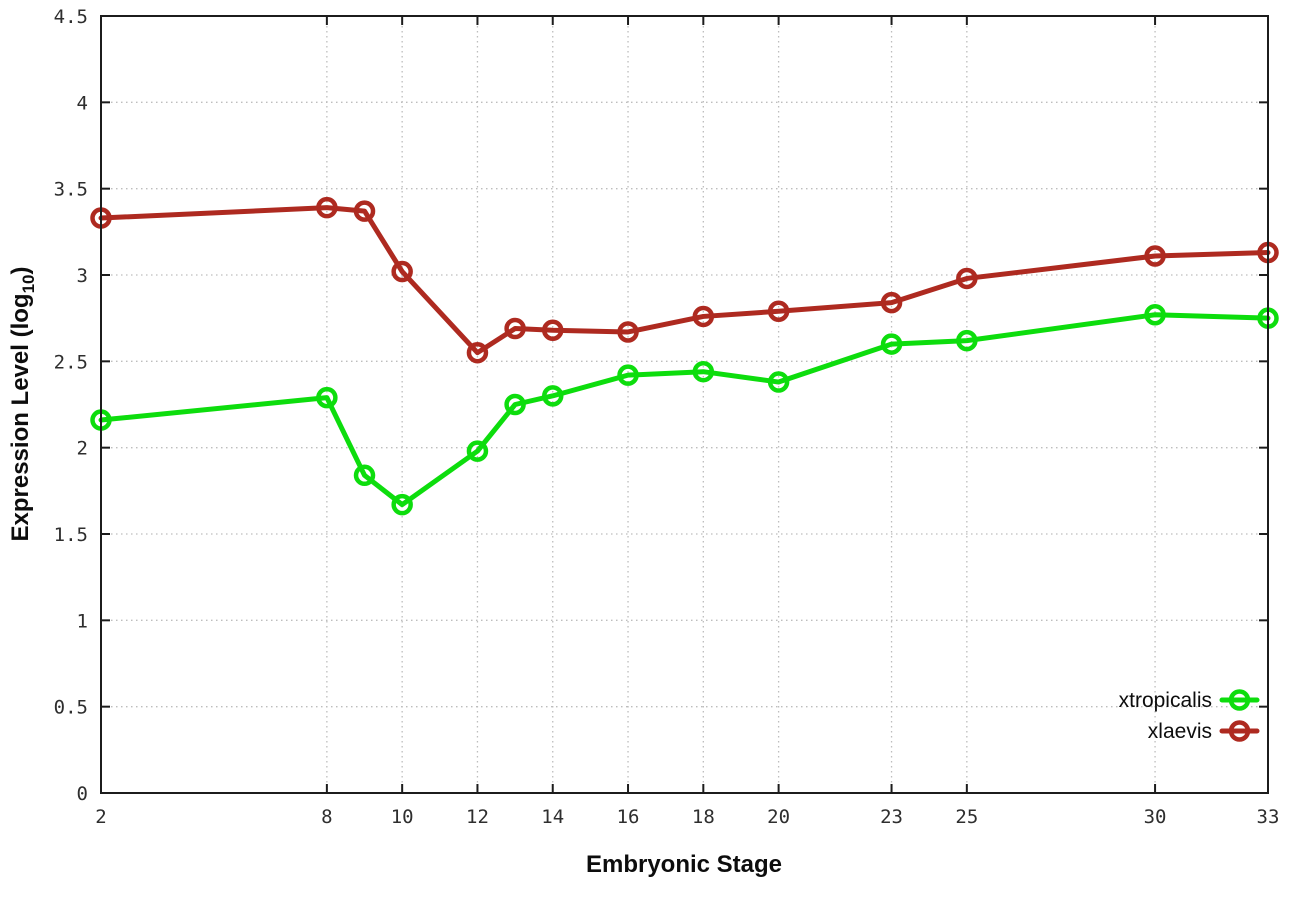  What do you see at coordinates (778, 817) in the screenshot?
I see `x-tick-label: 20` at bounding box center [778, 817].